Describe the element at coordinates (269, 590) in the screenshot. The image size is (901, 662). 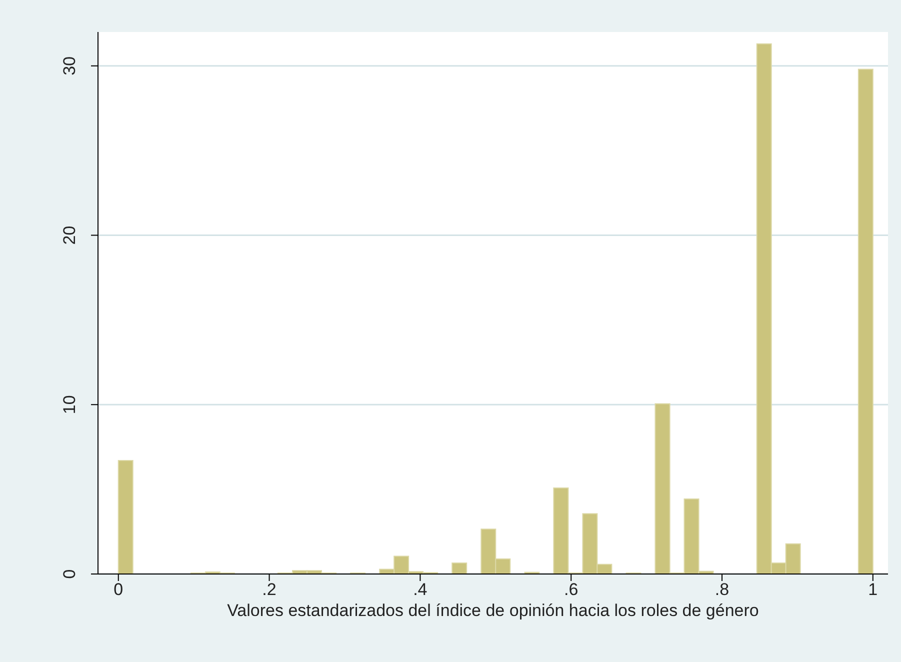
I see `x-tick-label: .2` at that location.